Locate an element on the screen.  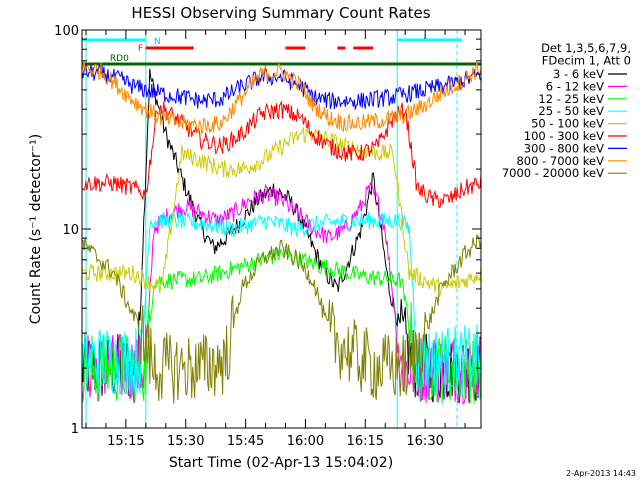
y-axis-label: Count Rate (s⁻¹ detector⁻¹) is located at coordinates (36, 229).